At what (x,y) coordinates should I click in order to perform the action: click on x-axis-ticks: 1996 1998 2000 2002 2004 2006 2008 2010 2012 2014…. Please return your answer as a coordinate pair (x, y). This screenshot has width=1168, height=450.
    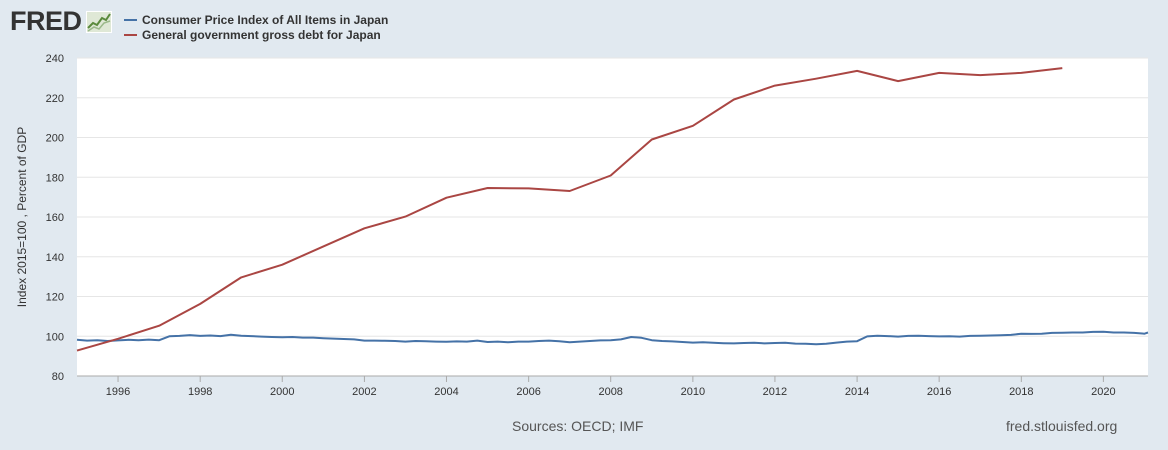
    Looking at the image, I should click on (611, 387).